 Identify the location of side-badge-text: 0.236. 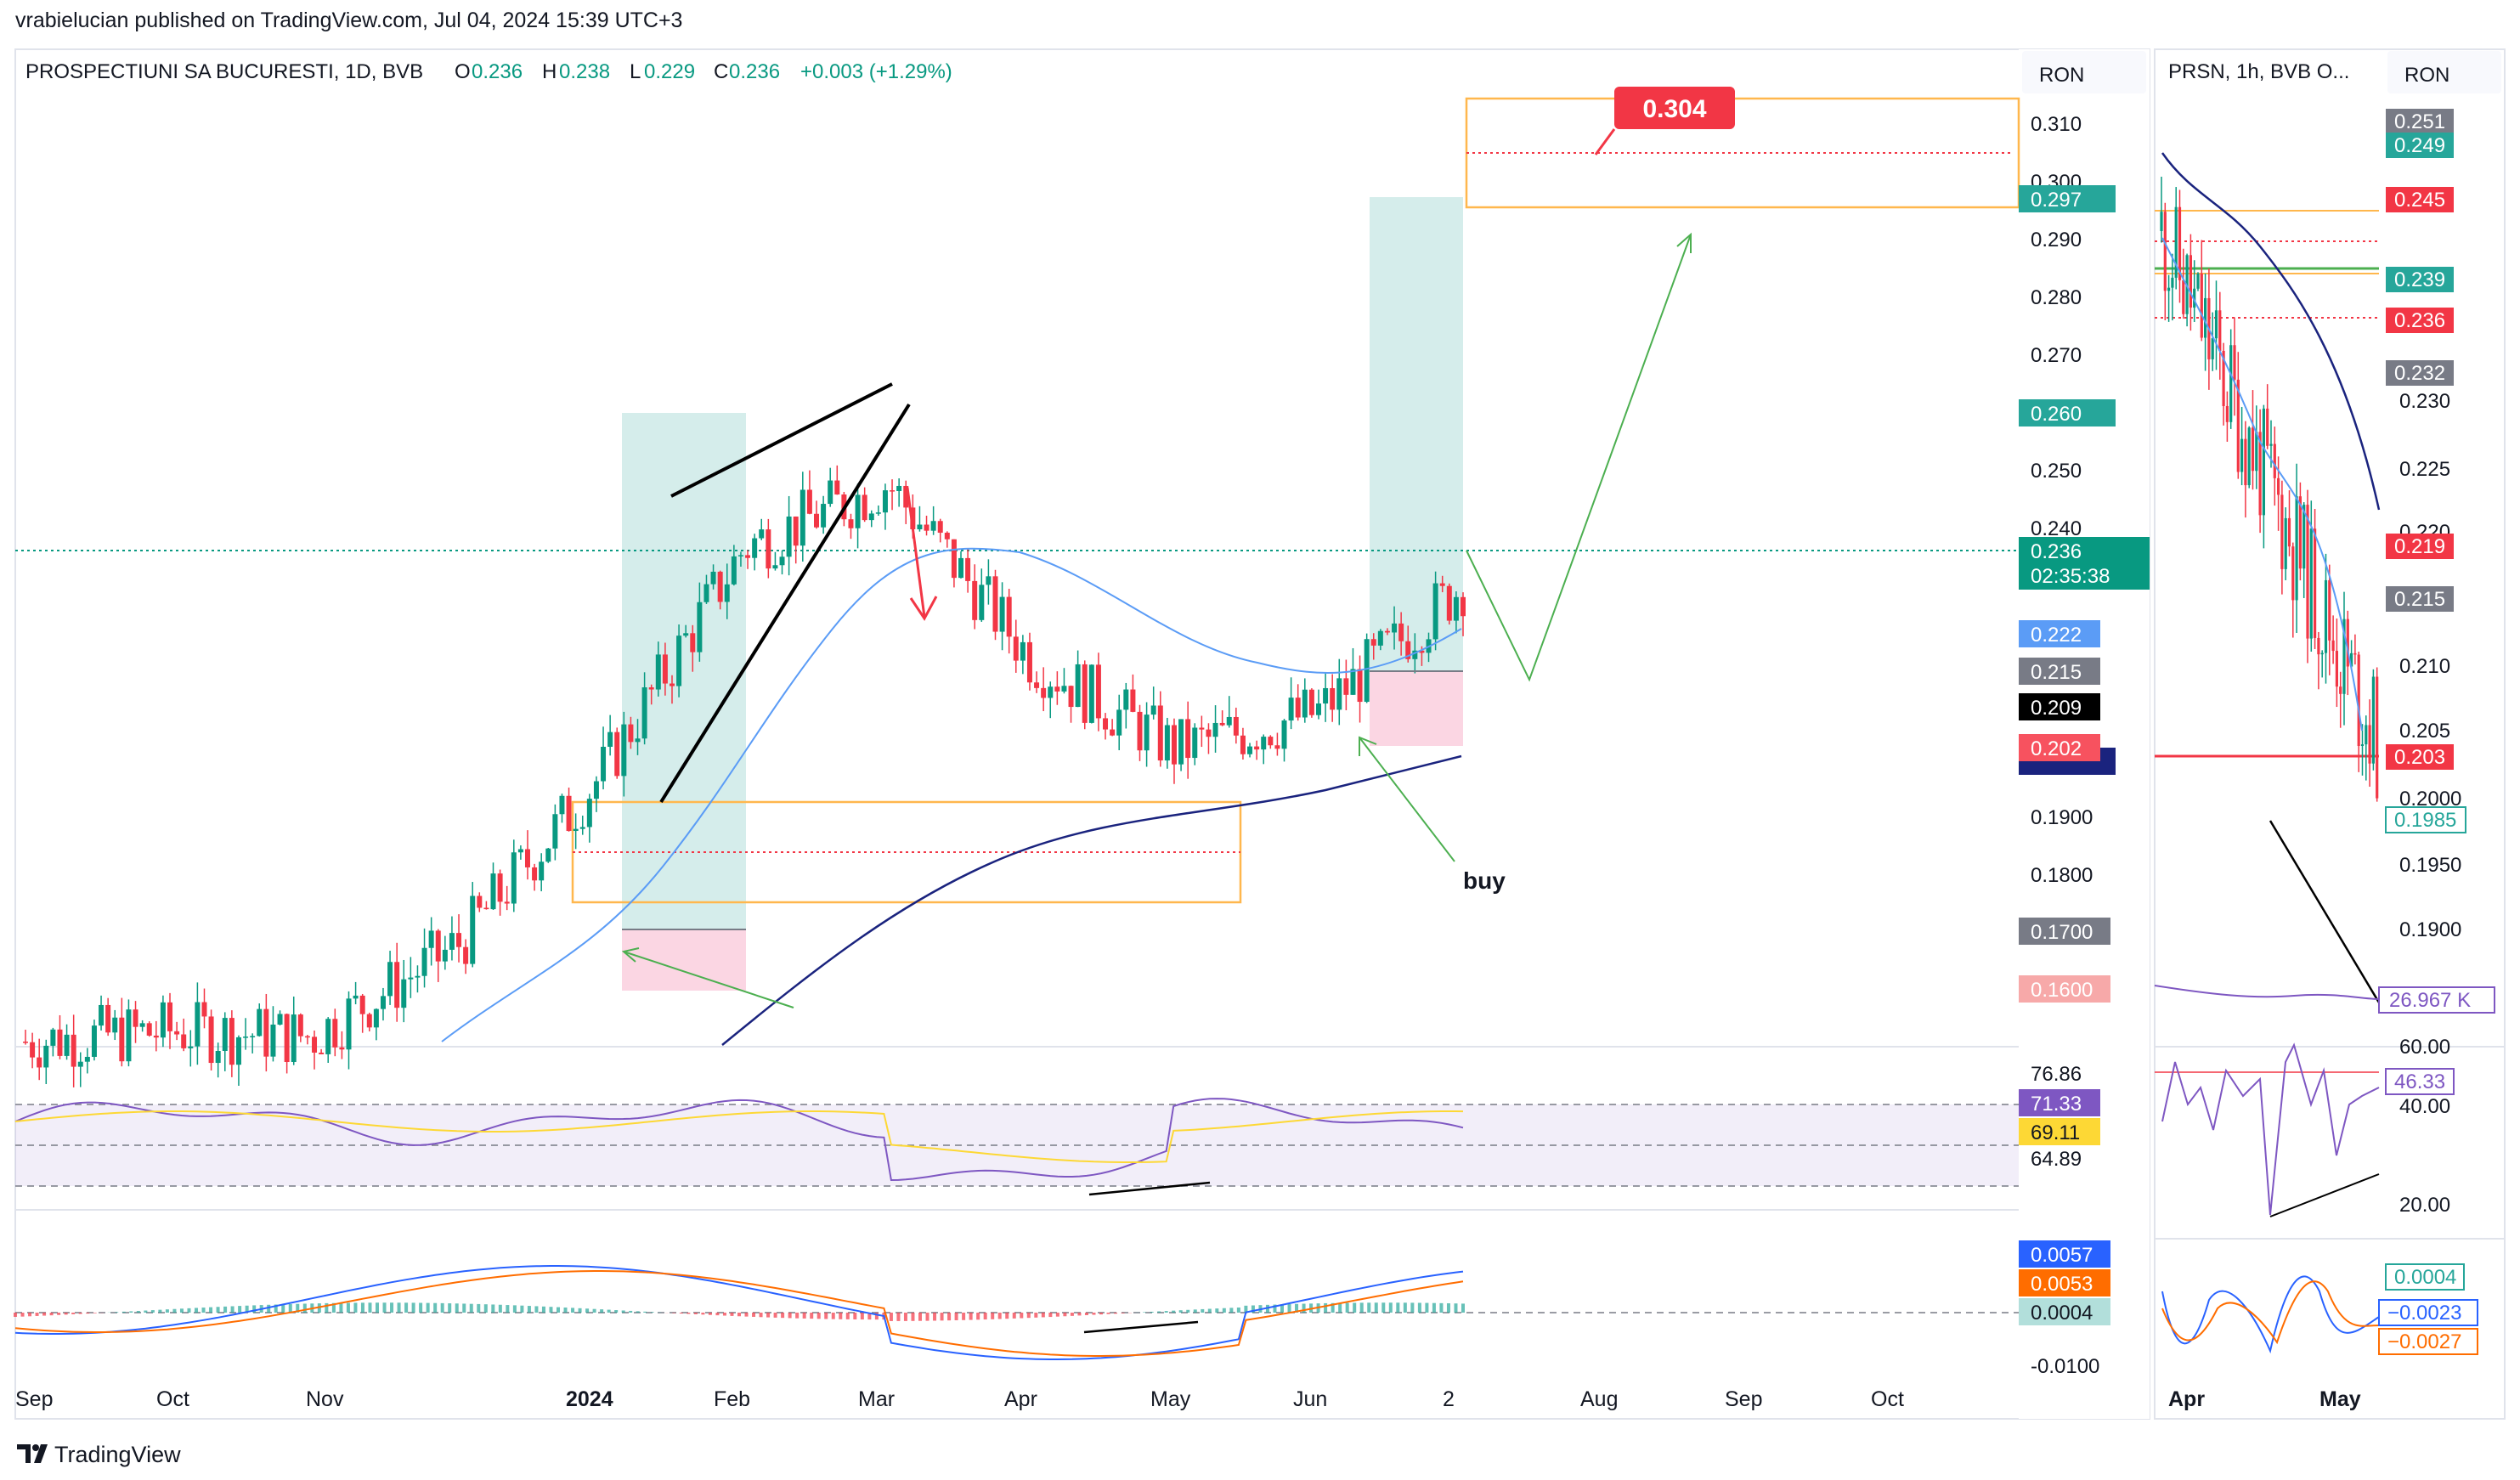
(2419, 320).